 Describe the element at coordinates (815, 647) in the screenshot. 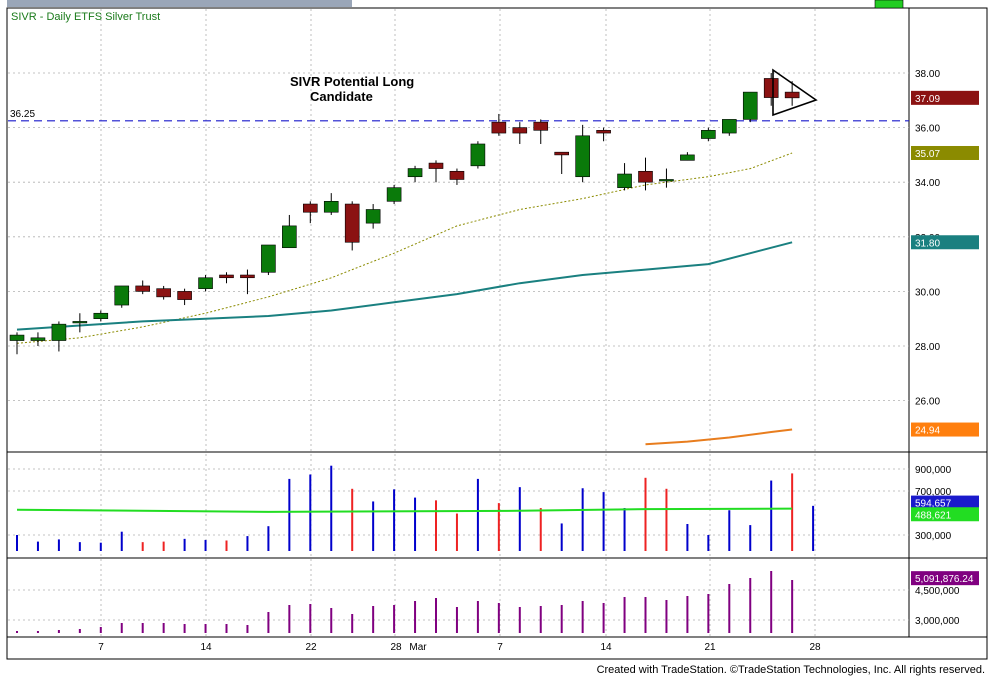

I see `date-tick-label: 28` at that location.